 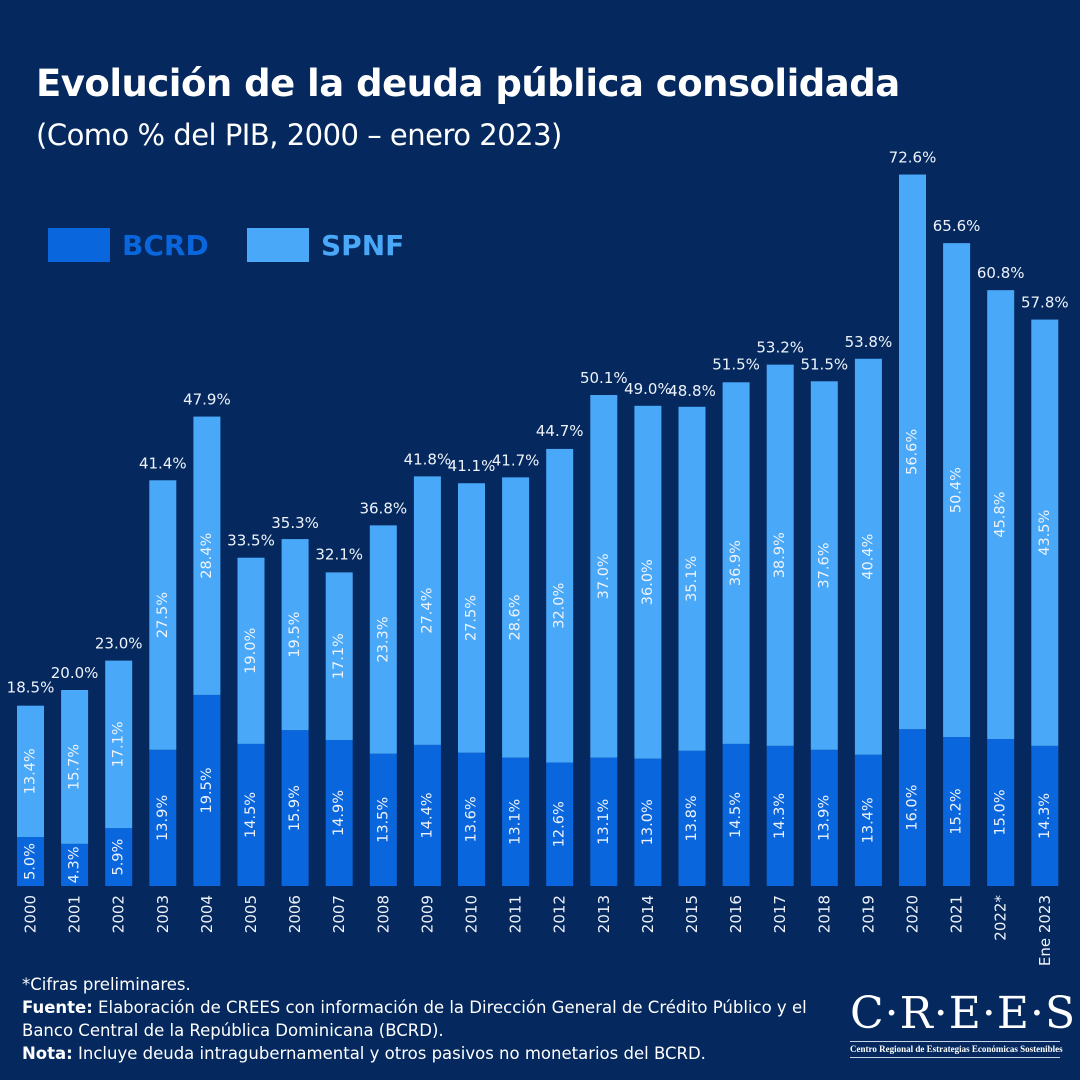 What do you see at coordinates (516, 914) in the screenshot?
I see `x-tick-label: 2011` at bounding box center [516, 914].